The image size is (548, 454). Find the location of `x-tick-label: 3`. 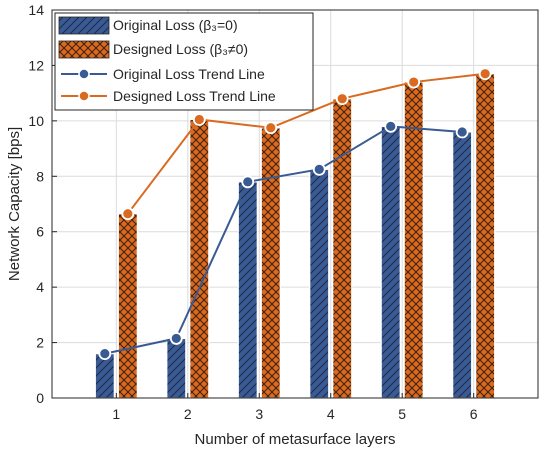

x-tick-label: 3 is located at coordinates (259, 414).